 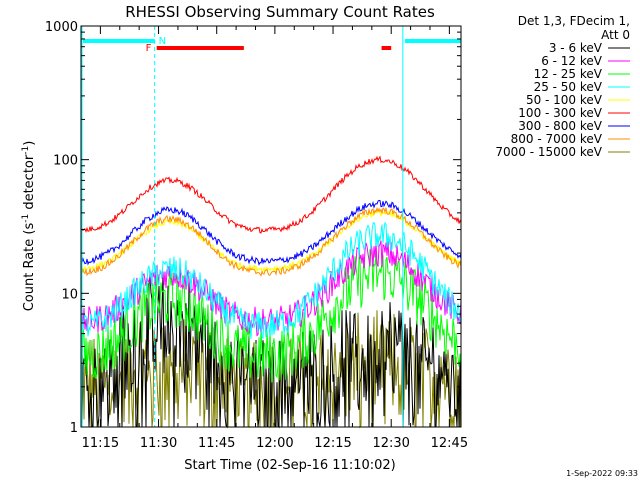 What do you see at coordinates (271, 288) in the screenshot?
I see `series-line-6to12keV` at bounding box center [271, 288].